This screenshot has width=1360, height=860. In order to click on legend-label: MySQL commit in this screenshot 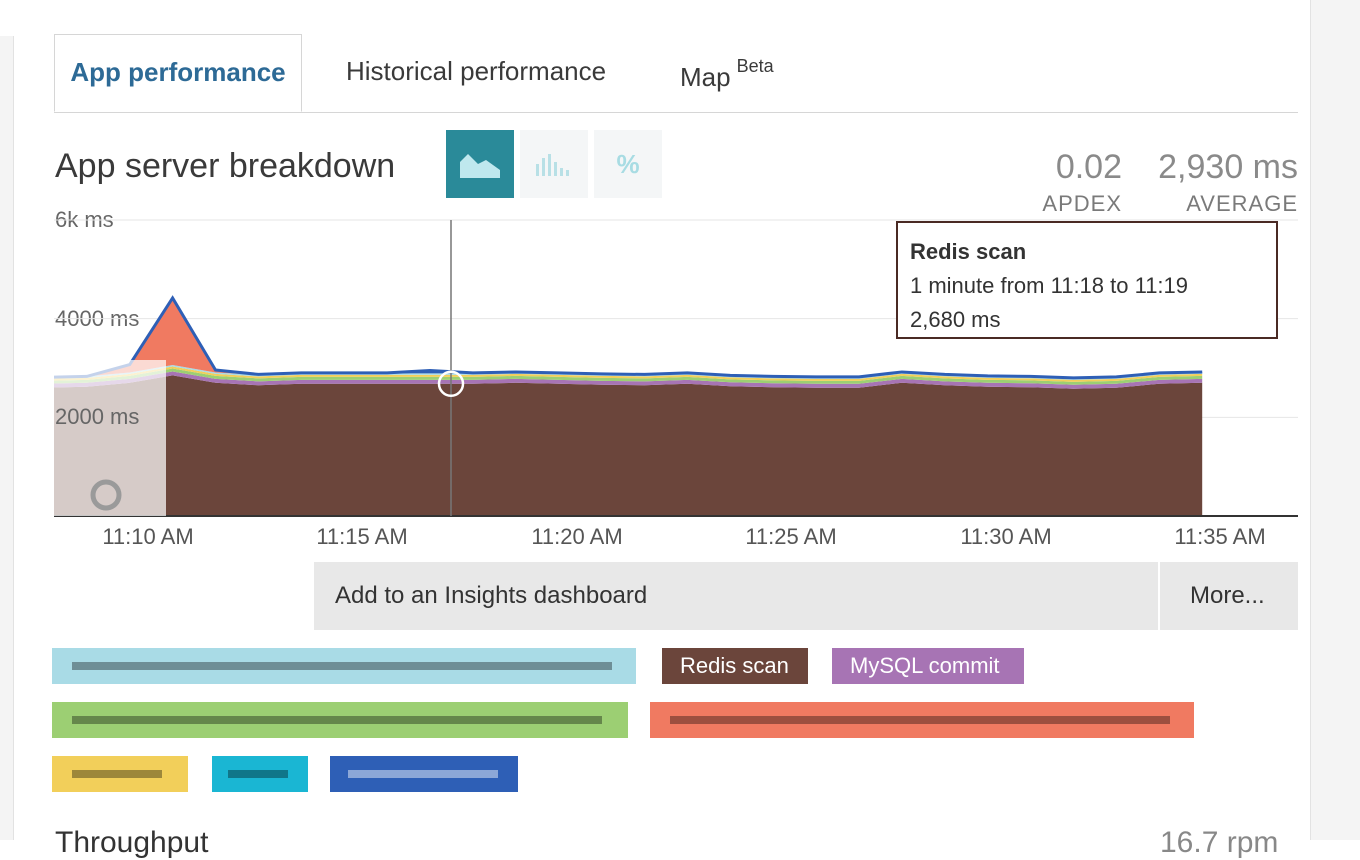, I will do `click(925, 665)`.